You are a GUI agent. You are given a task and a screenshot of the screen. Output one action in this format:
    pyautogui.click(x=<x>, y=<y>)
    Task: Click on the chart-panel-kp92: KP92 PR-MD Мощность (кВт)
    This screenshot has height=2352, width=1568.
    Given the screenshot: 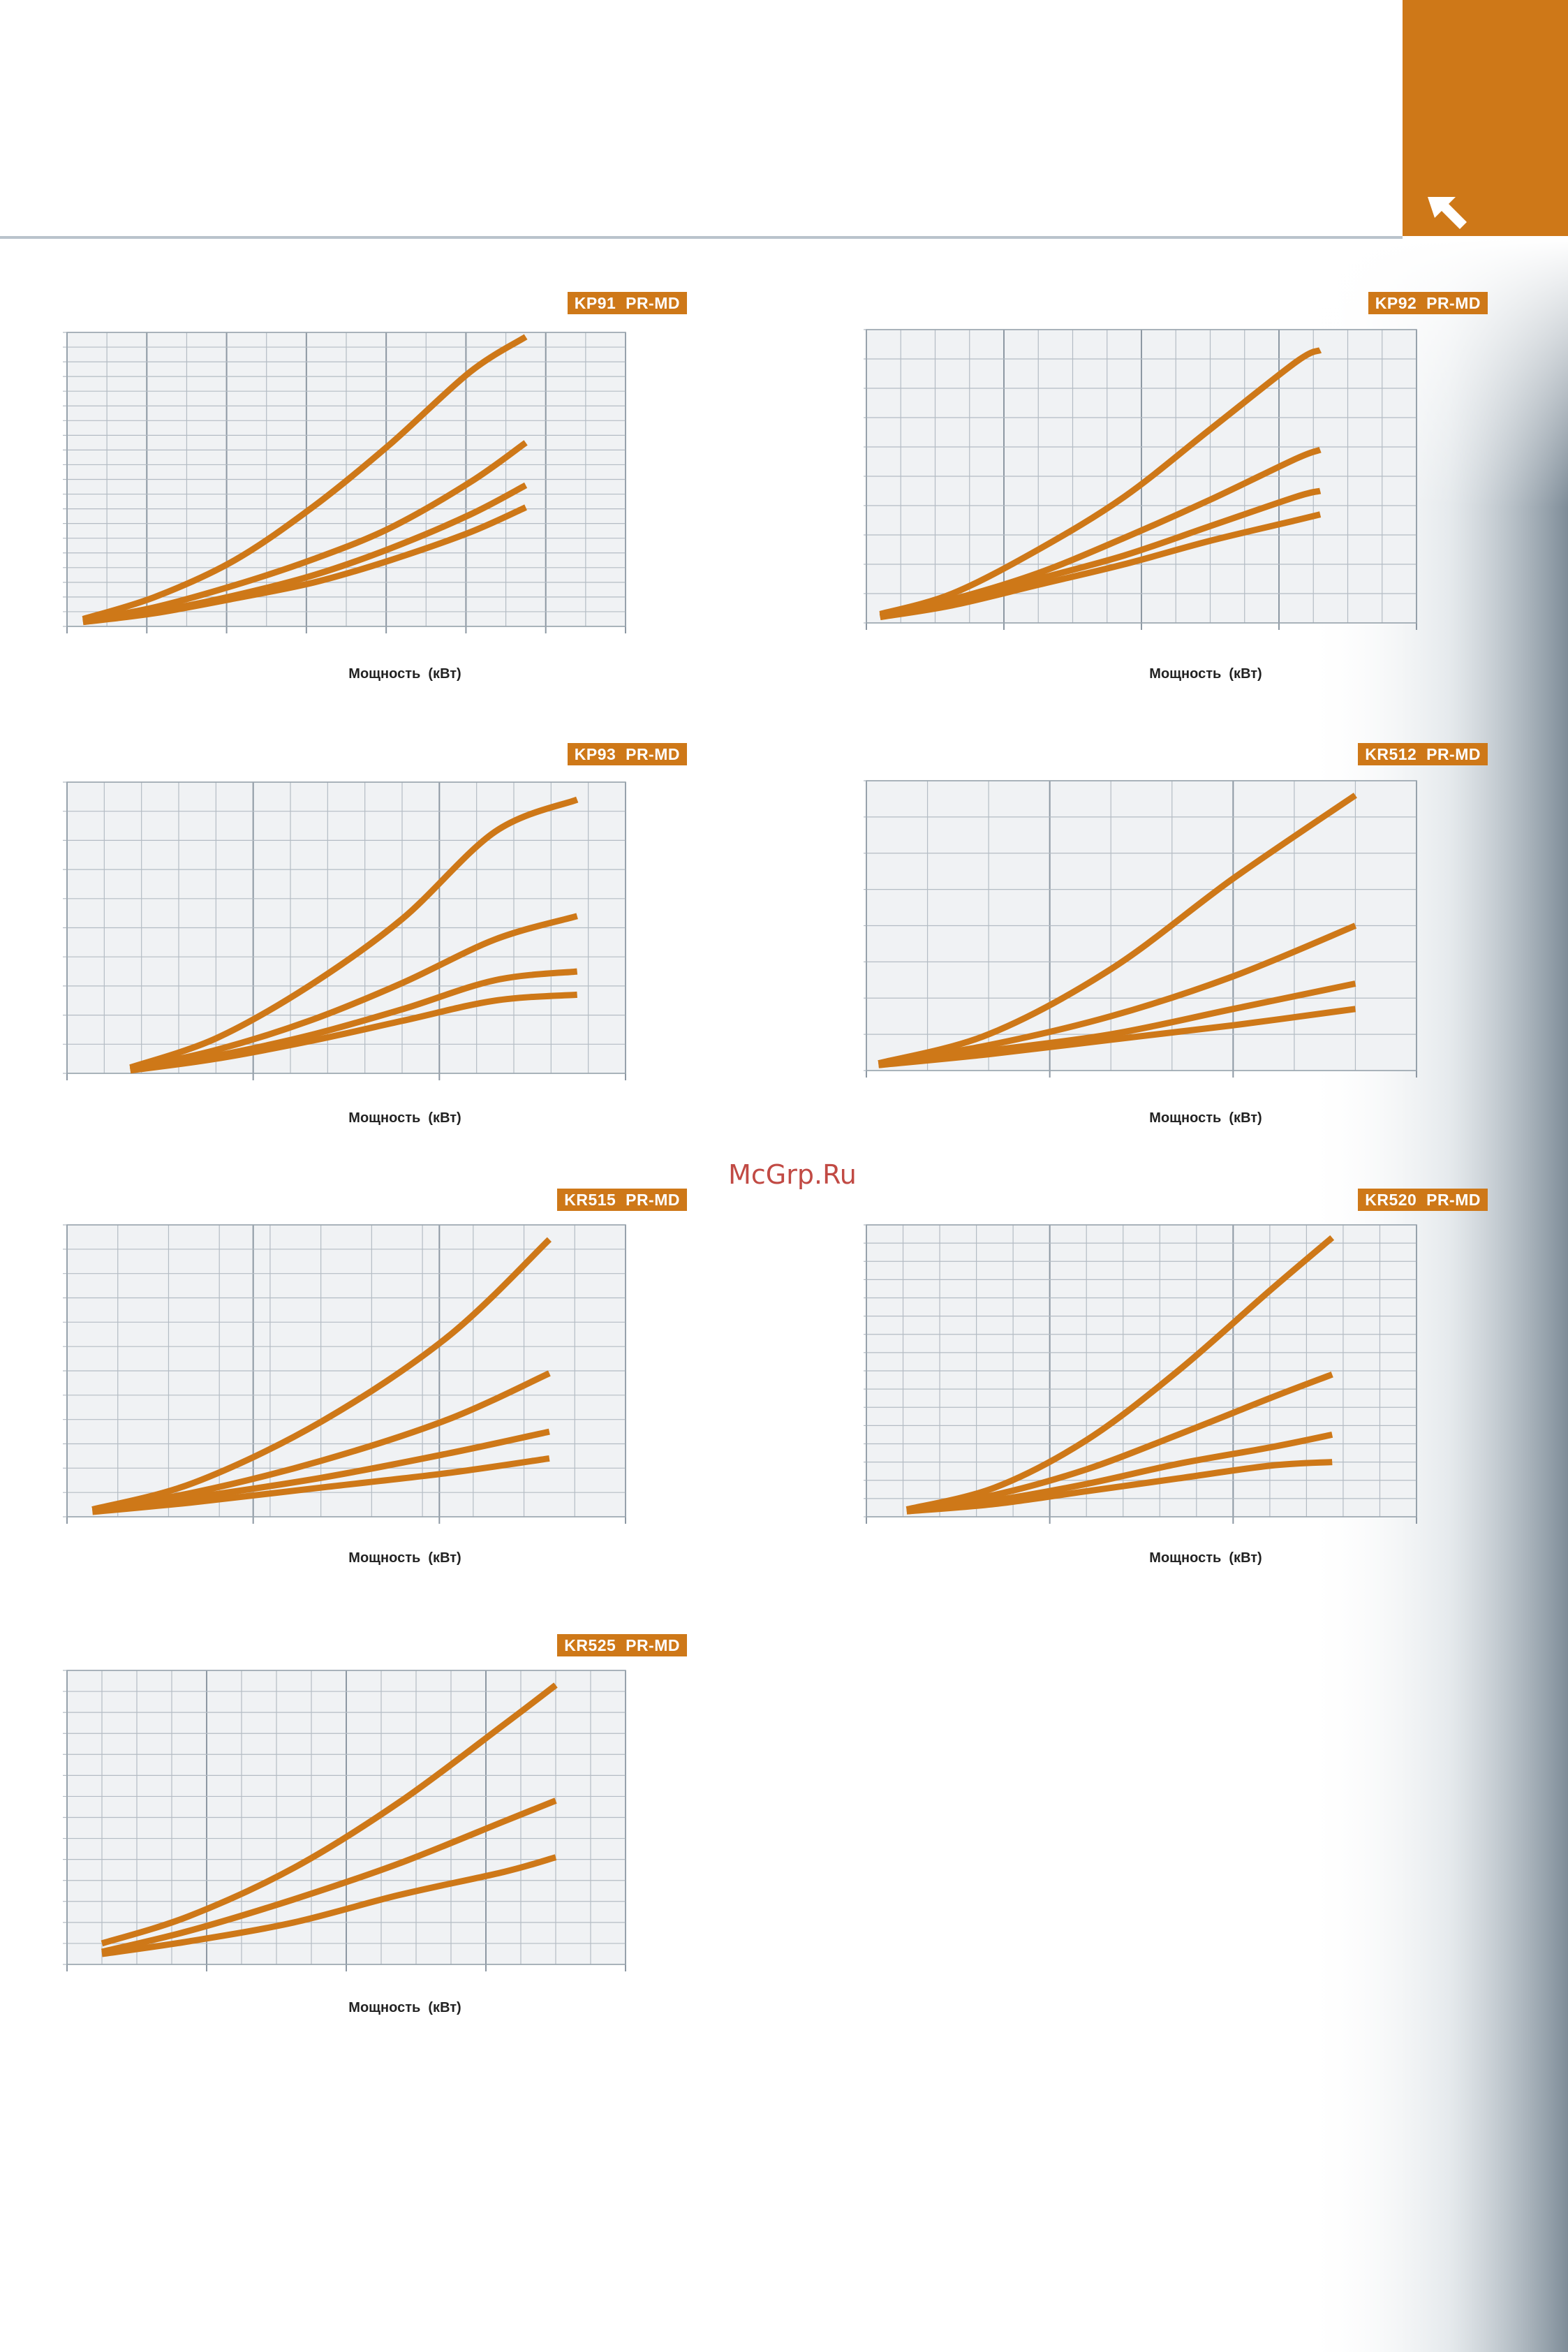 What is the action you would take?
    pyautogui.click(x=1185, y=501)
    